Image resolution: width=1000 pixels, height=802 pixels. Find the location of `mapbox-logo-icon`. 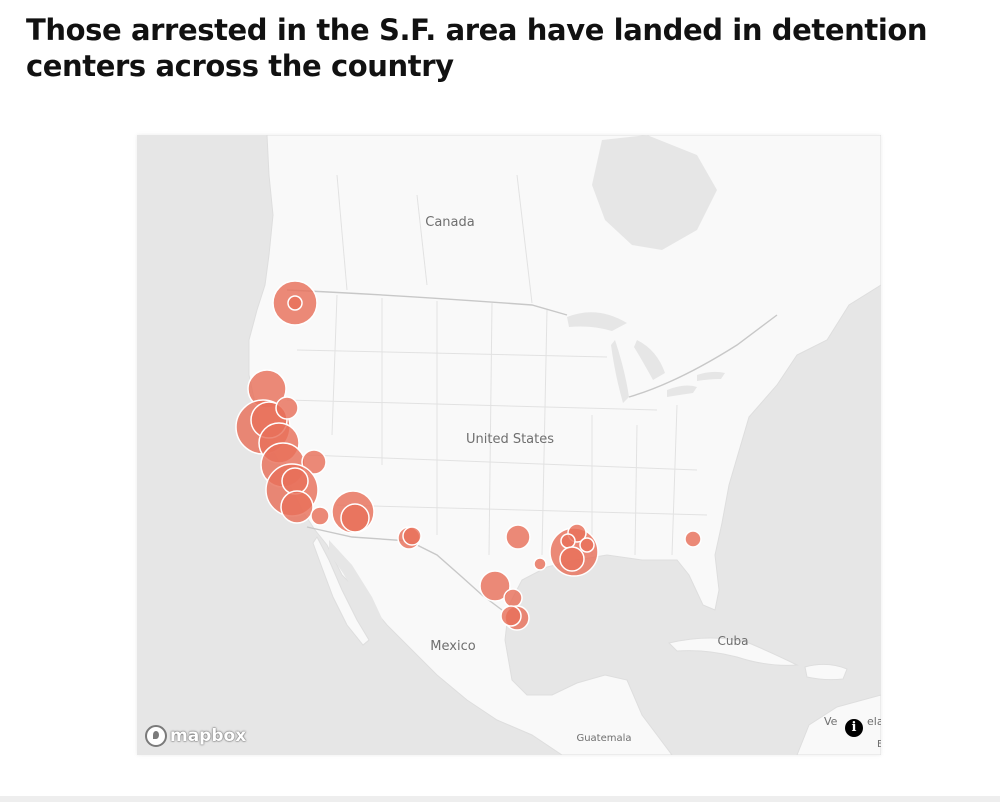

mapbox-logo-icon is located at coordinates (156, 736).